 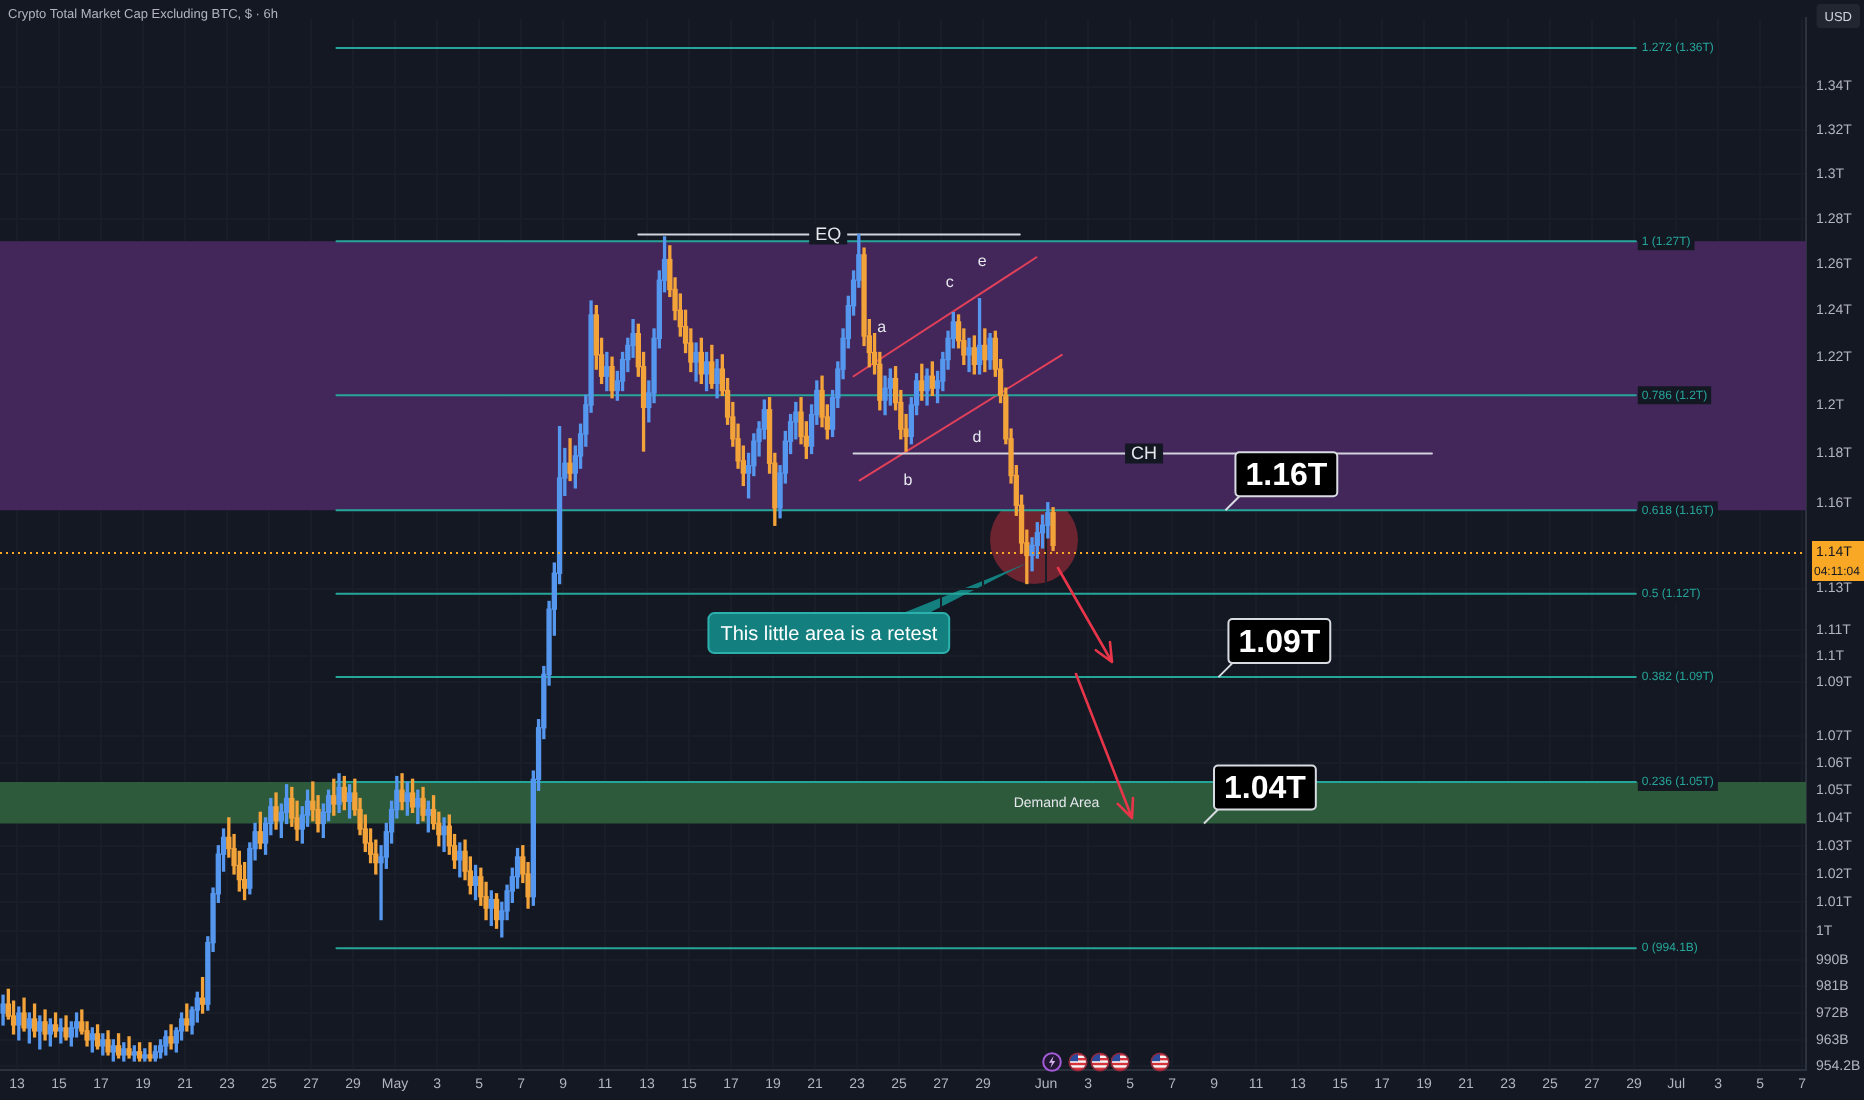 I want to click on annotation: EQ, so click(x=828, y=234).